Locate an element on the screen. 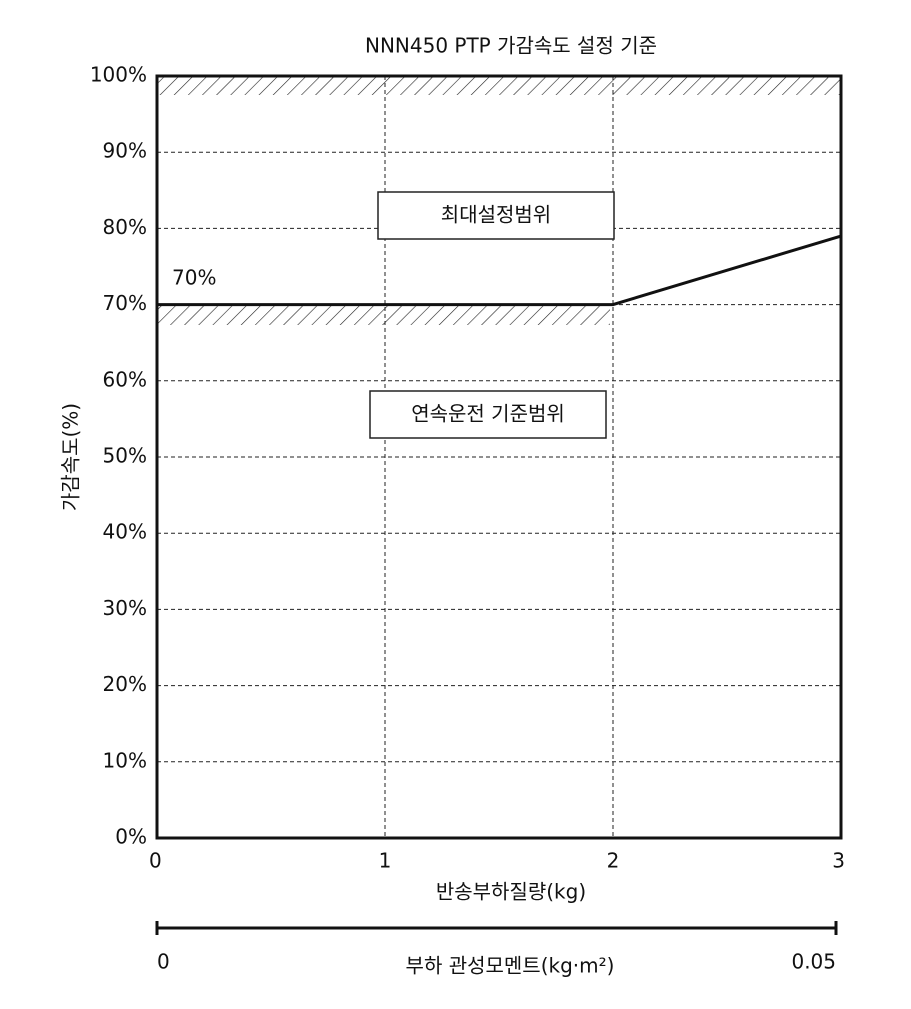 This screenshot has width=911, height=1009. y-tick-label: 90% is located at coordinates (125, 151).